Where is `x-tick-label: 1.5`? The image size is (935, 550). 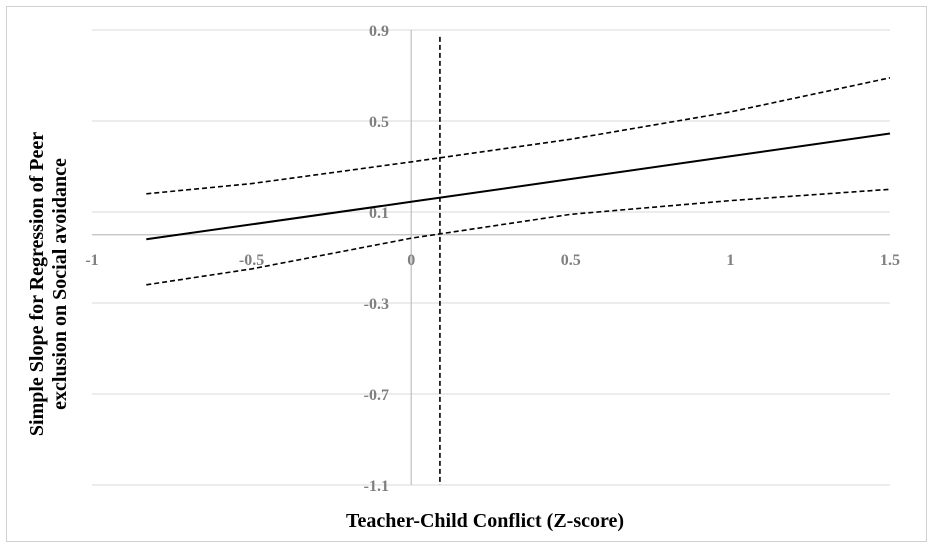
x-tick-label: 1.5 is located at coordinates (890, 260).